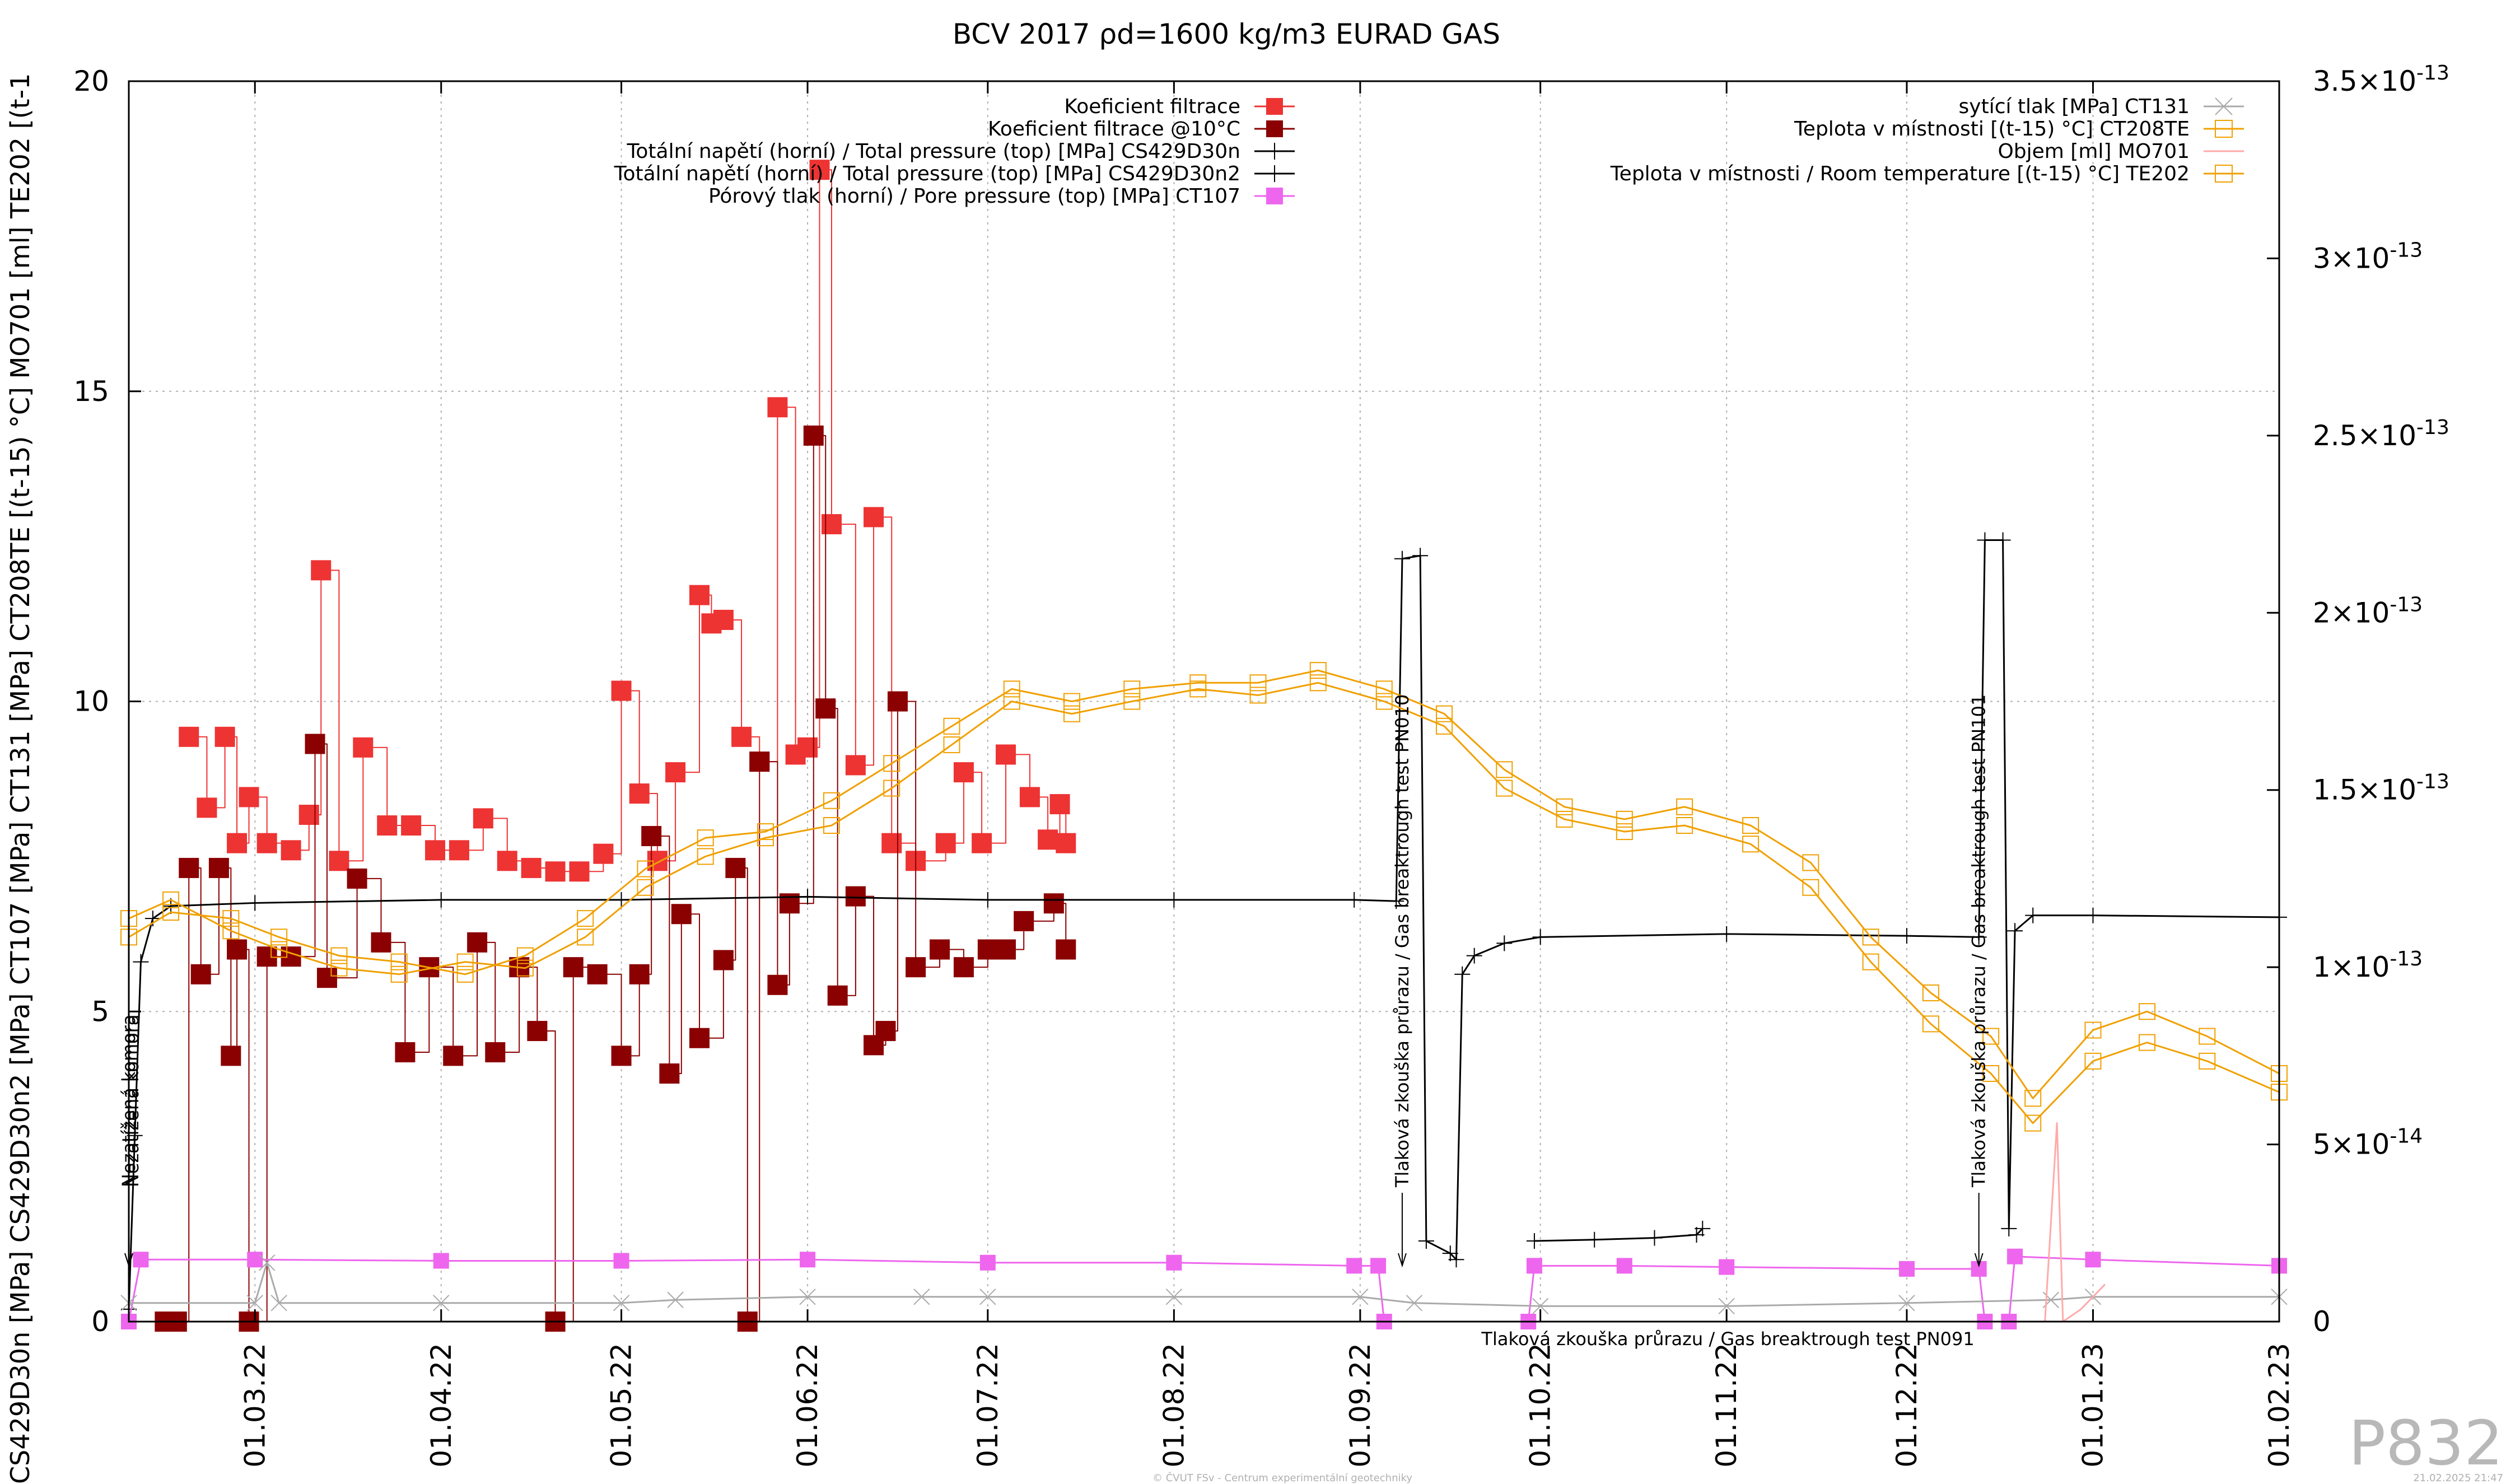 This screenshot has width=2520, height=1484. Describe the element at coordinates (100, 1012) in the screenshot. I see `y-tick-label: 5` at that location.